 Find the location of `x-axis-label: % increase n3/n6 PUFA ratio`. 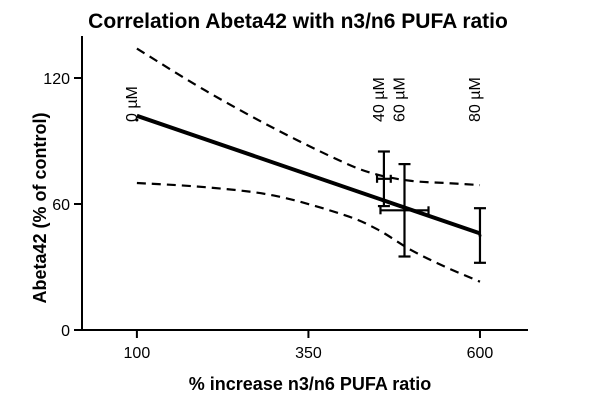

x-axis-label: % increase n3/n6 PUFA ratio is located at coordinates (310, 384).